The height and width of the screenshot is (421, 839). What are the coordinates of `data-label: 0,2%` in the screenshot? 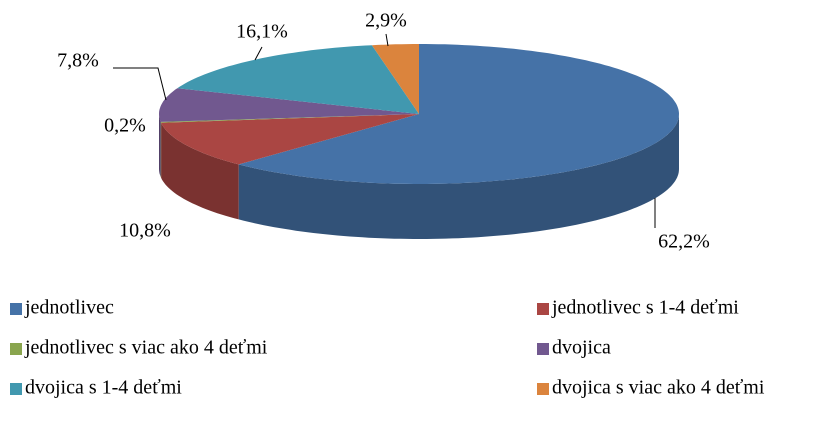 It's located at (125, 126).